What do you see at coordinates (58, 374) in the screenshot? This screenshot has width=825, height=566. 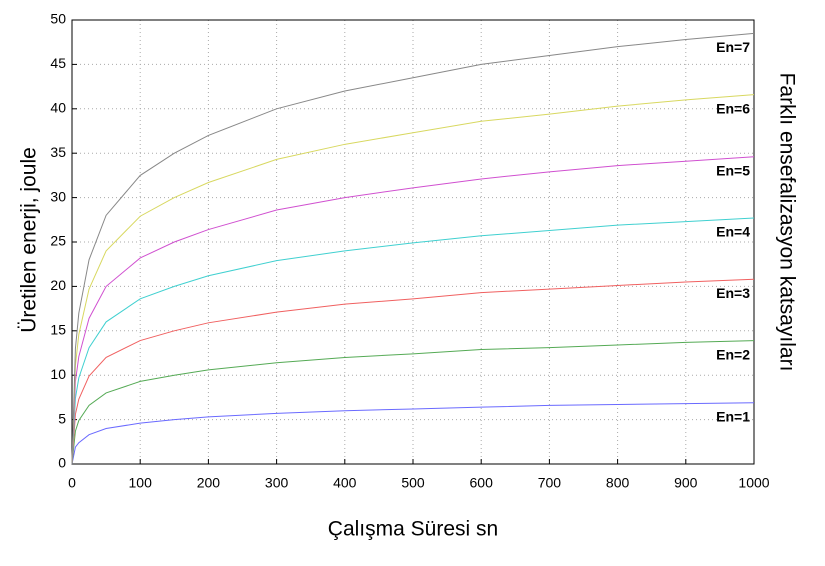 I see `y-tick-label: 10` at bounding box center [58, 374].